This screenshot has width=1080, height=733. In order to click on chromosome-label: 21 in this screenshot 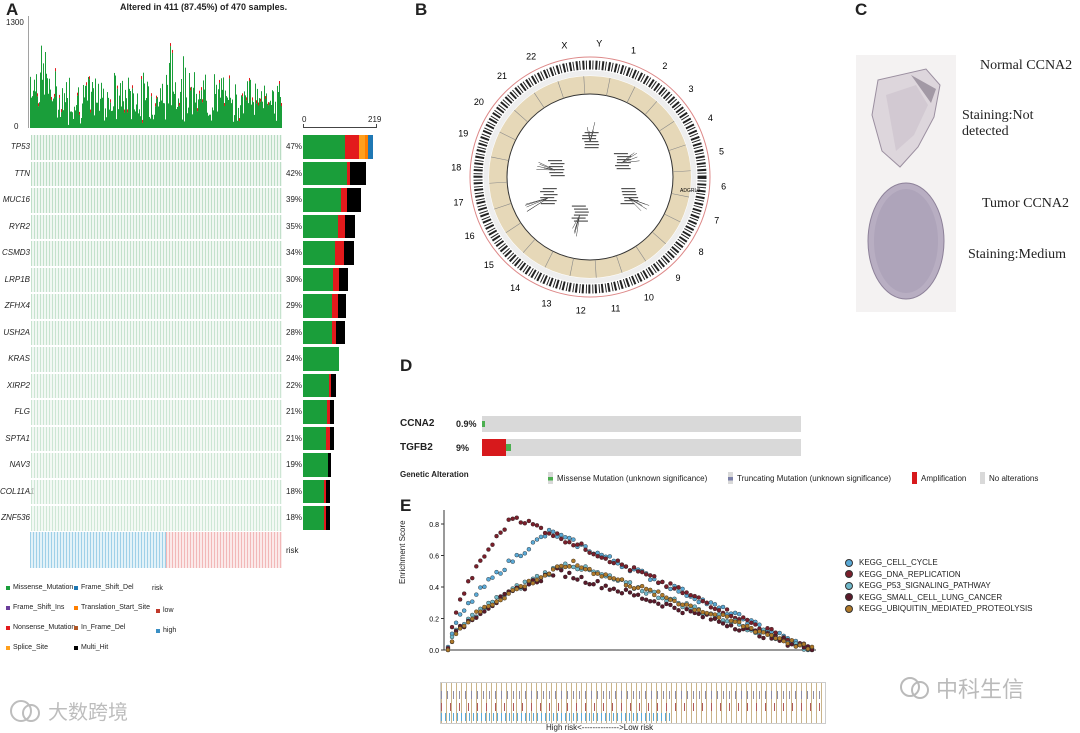, I will do `click(502, 76)`.